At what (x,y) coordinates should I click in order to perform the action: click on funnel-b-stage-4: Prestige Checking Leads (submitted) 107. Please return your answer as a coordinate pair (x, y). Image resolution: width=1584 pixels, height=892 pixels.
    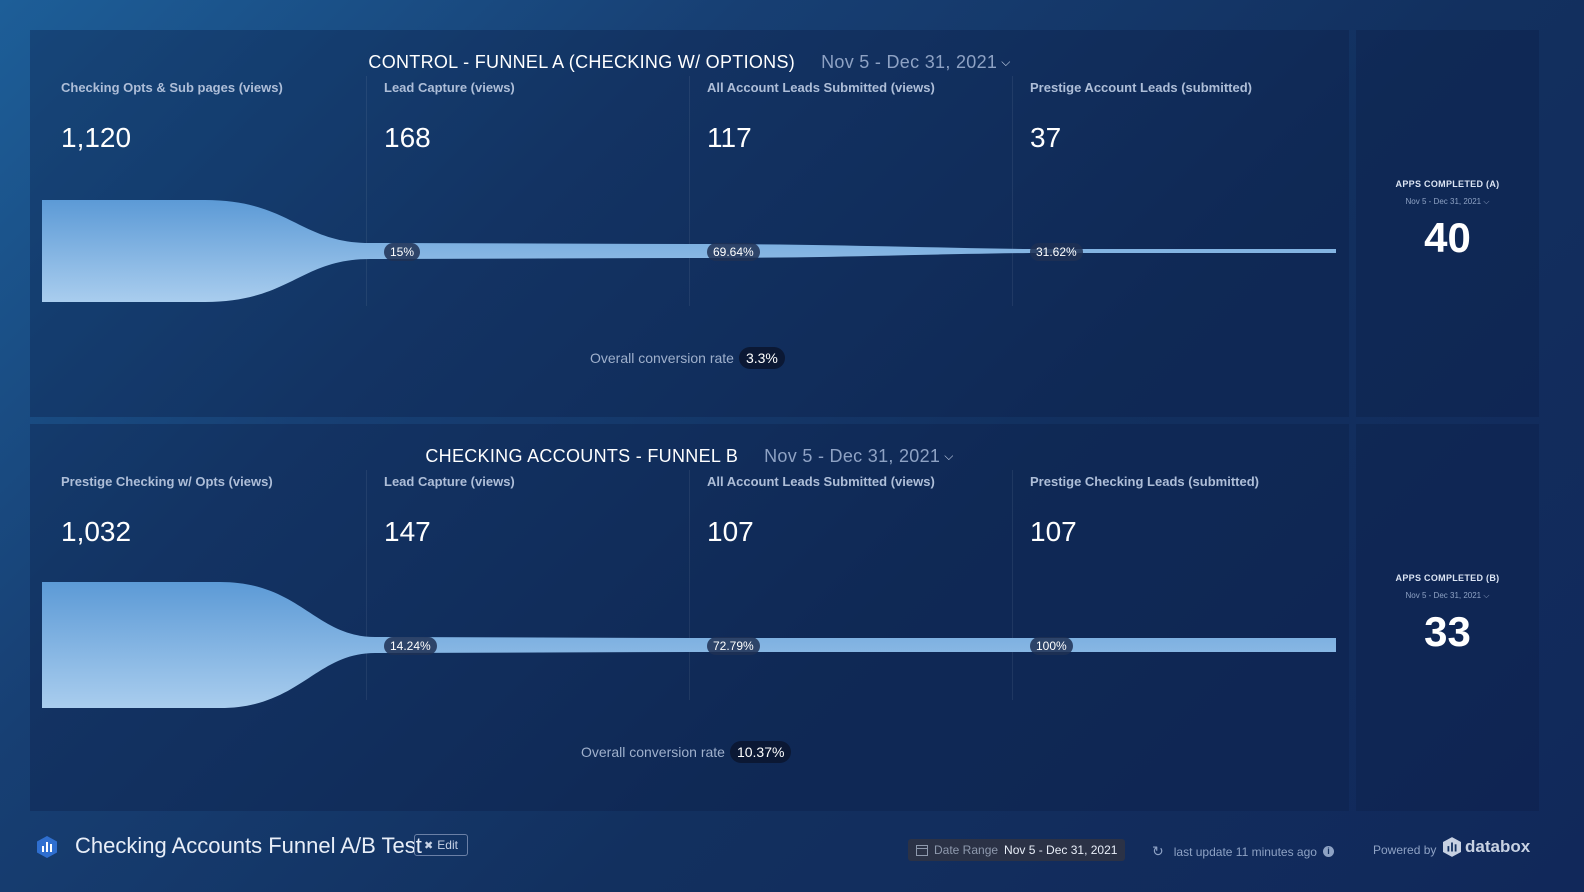
    Looking at the image, I should click on (1164, 560).